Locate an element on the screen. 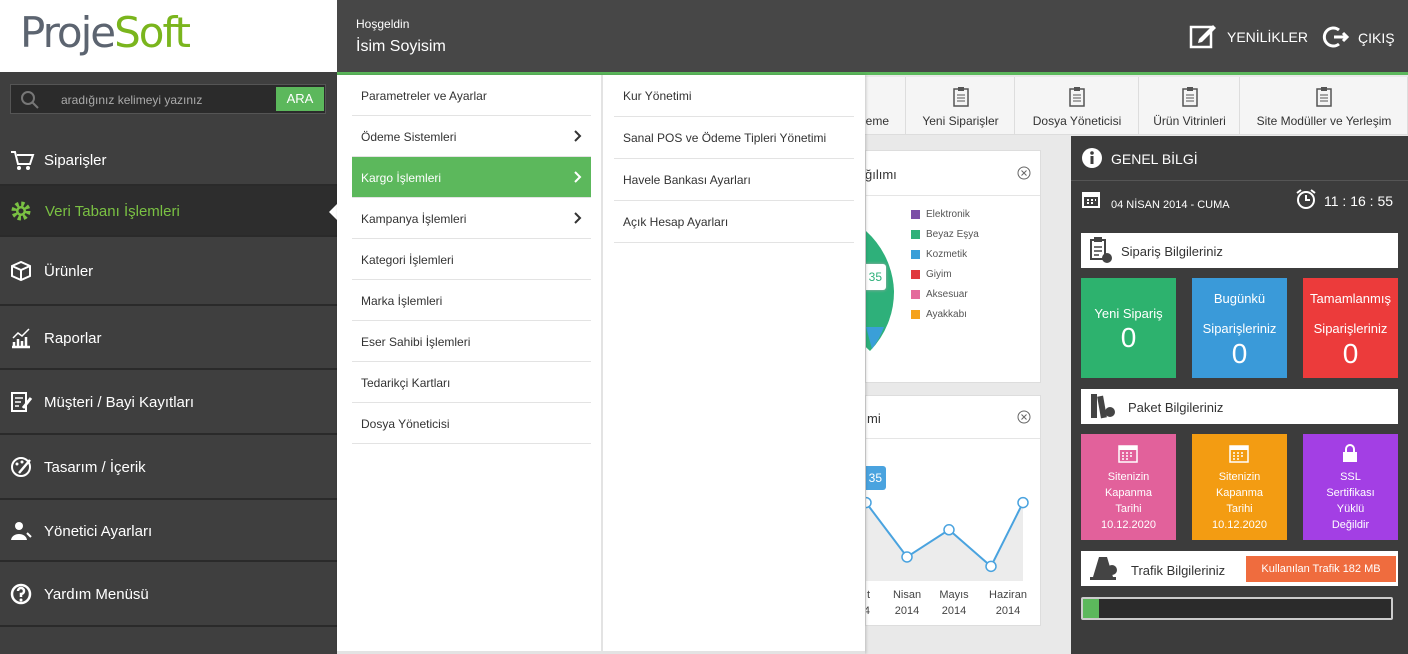 The height and width of the screenshot is (654, 1408). section-bar: Sipariş Bilgileriniz is located at coordinates (1239, 250).